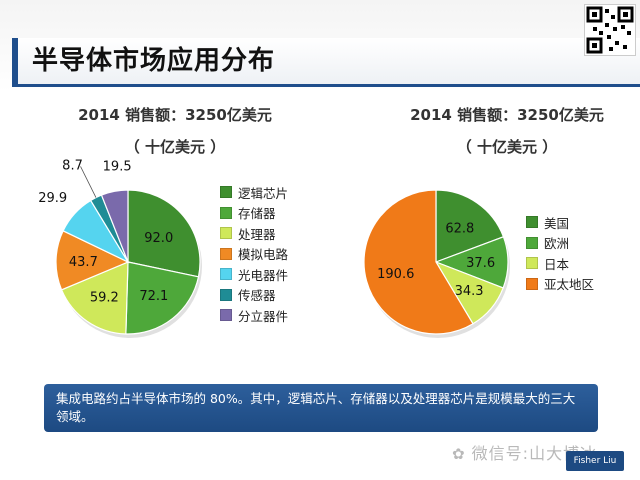 This screenshot has height=480, width=640. I want to click on legend-item-0: 美国, so click(560, 222).